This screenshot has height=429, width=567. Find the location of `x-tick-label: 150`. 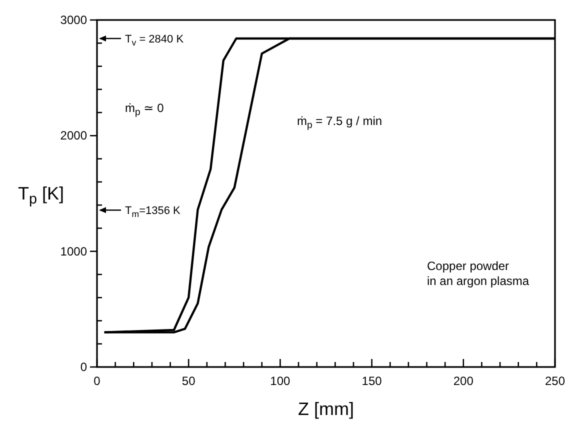

x-tick-label: 150 is located at coordinates (372, 381).